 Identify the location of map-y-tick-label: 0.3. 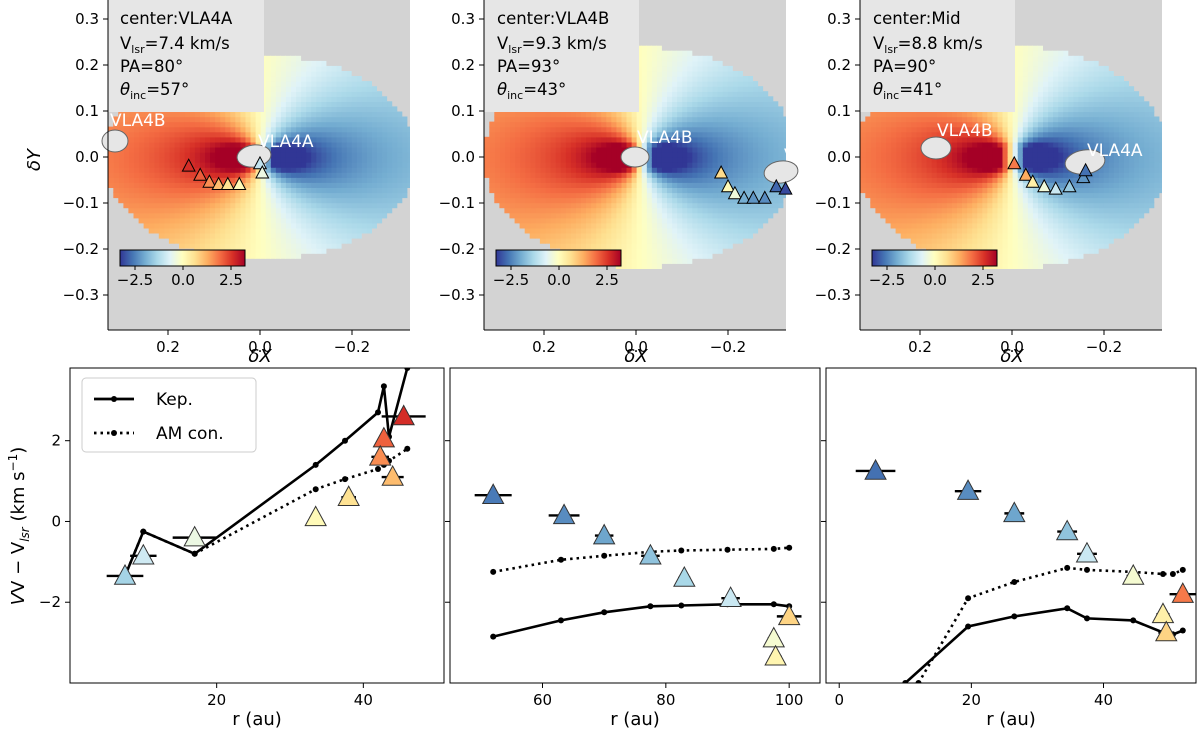
(87, 19).